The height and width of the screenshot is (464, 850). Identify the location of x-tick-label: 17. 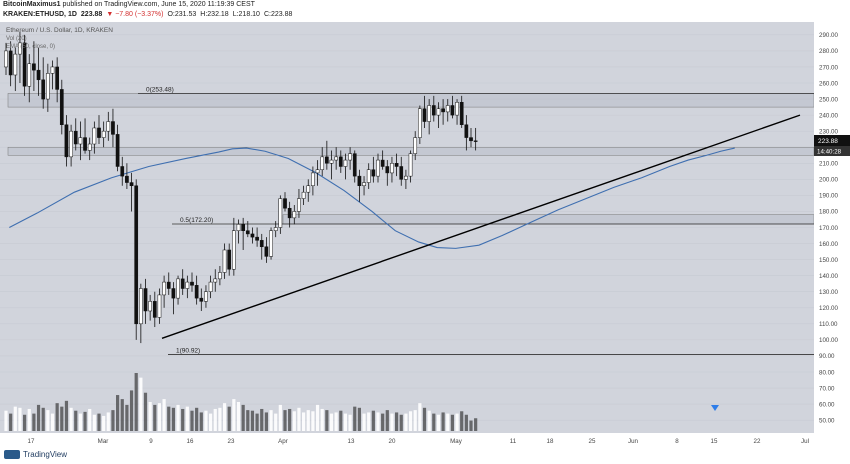
(31, 441).